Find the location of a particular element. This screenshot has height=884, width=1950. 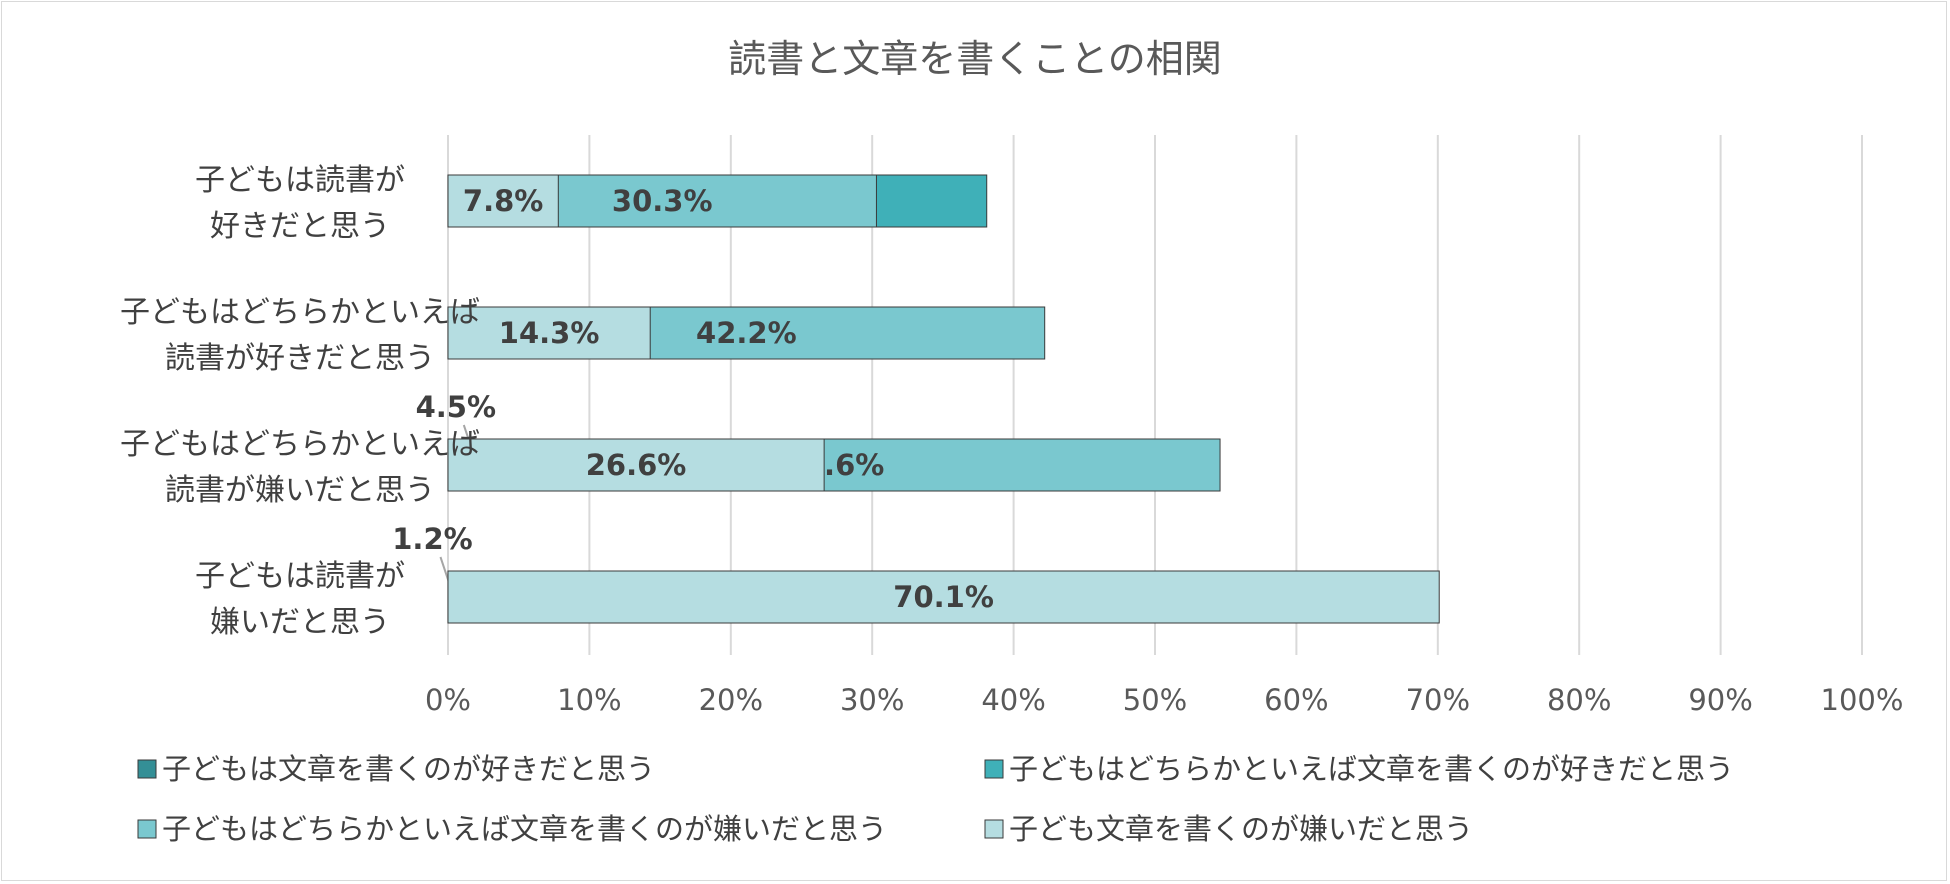

legend-label: 子どもはどちらかといえば文章を書くのが好きだと思う is located at coordinates (1371, 769).